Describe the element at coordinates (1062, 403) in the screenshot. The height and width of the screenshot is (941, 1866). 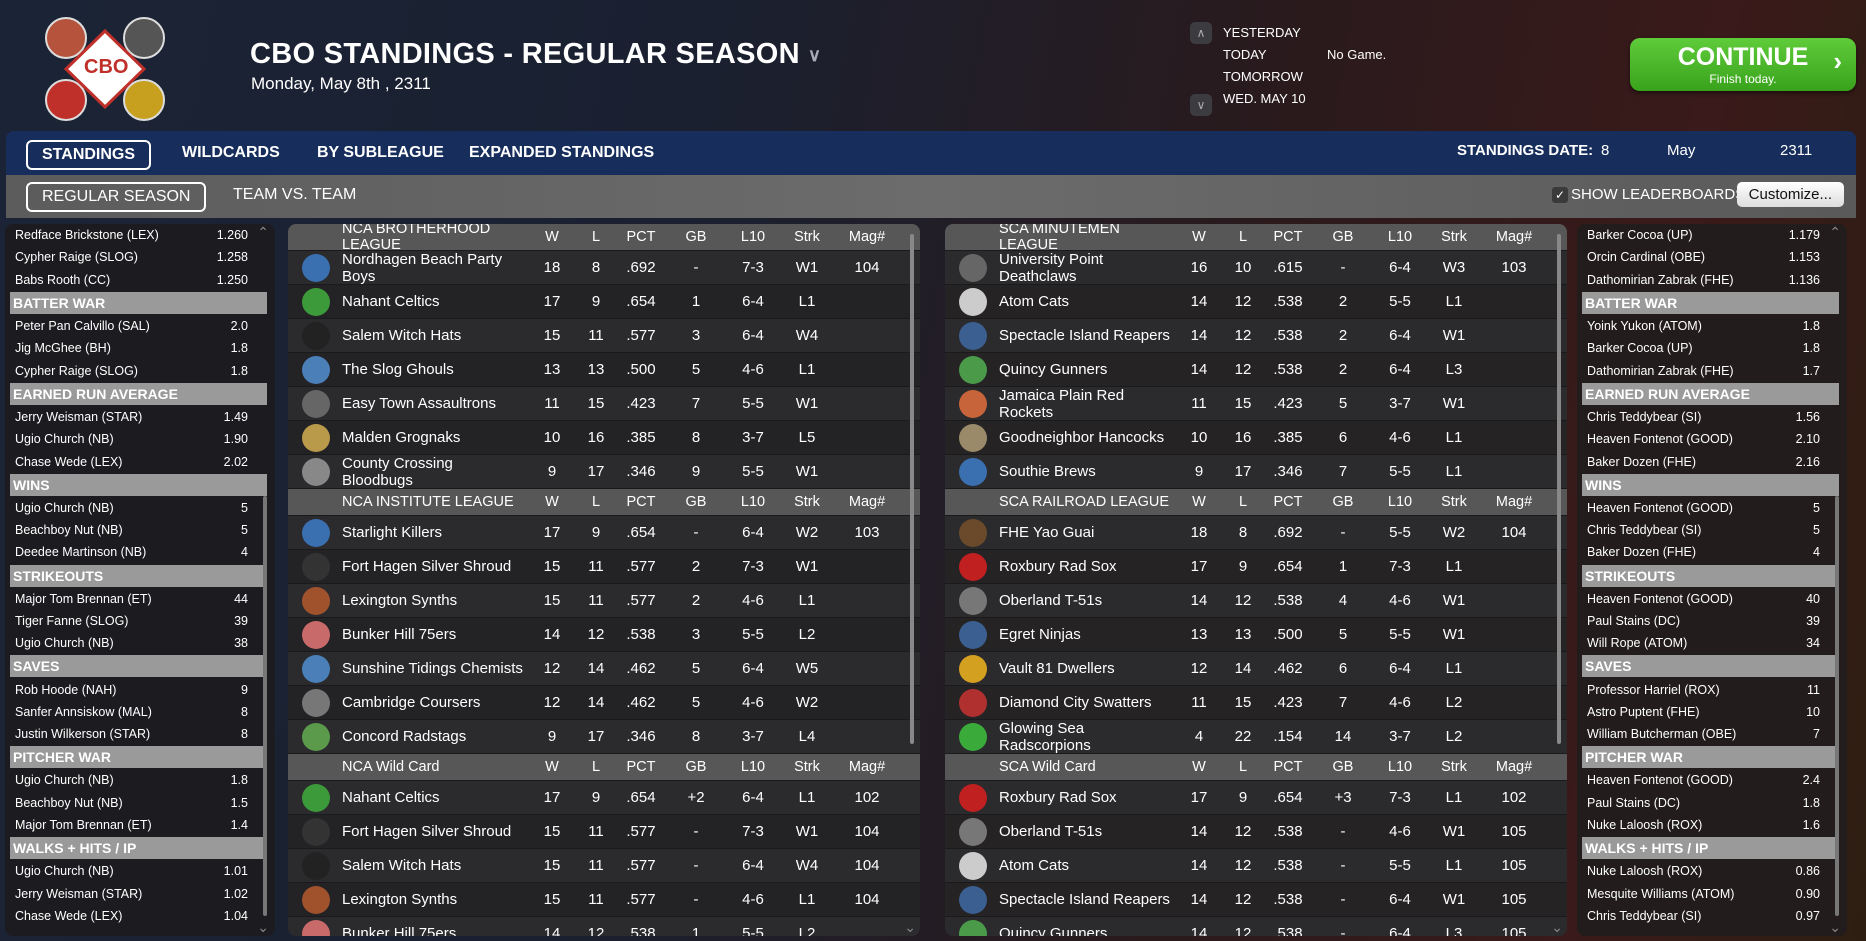
I see `team-name: Jamaica Plain Red Rockets` at that location.